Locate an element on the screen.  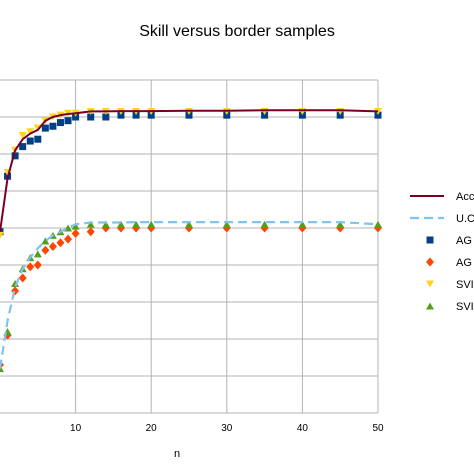
x-axis-label: n is located at coordinates (177, 454).